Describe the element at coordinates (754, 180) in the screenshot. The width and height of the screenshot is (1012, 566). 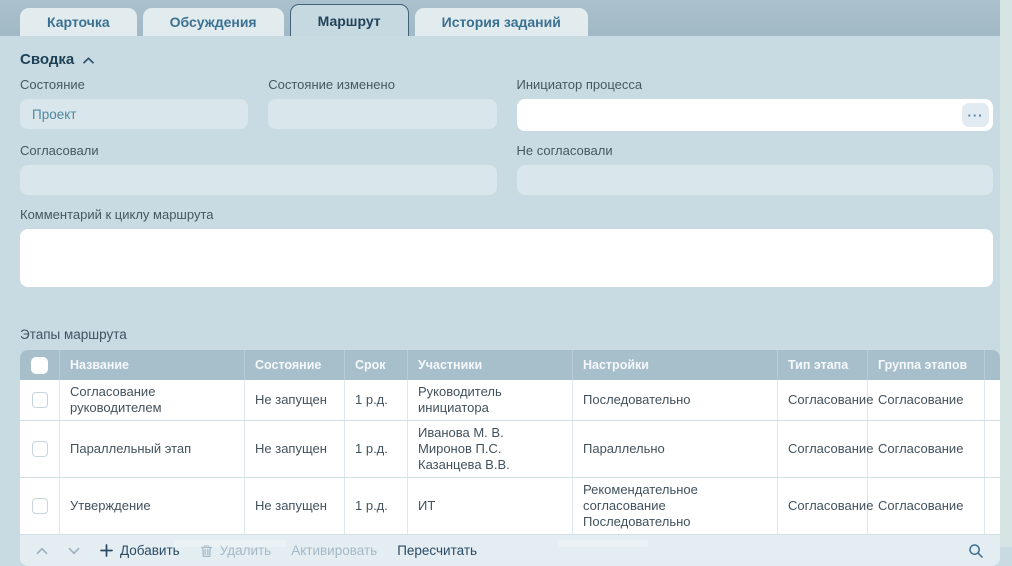
I see `not-approved-input` at that location.